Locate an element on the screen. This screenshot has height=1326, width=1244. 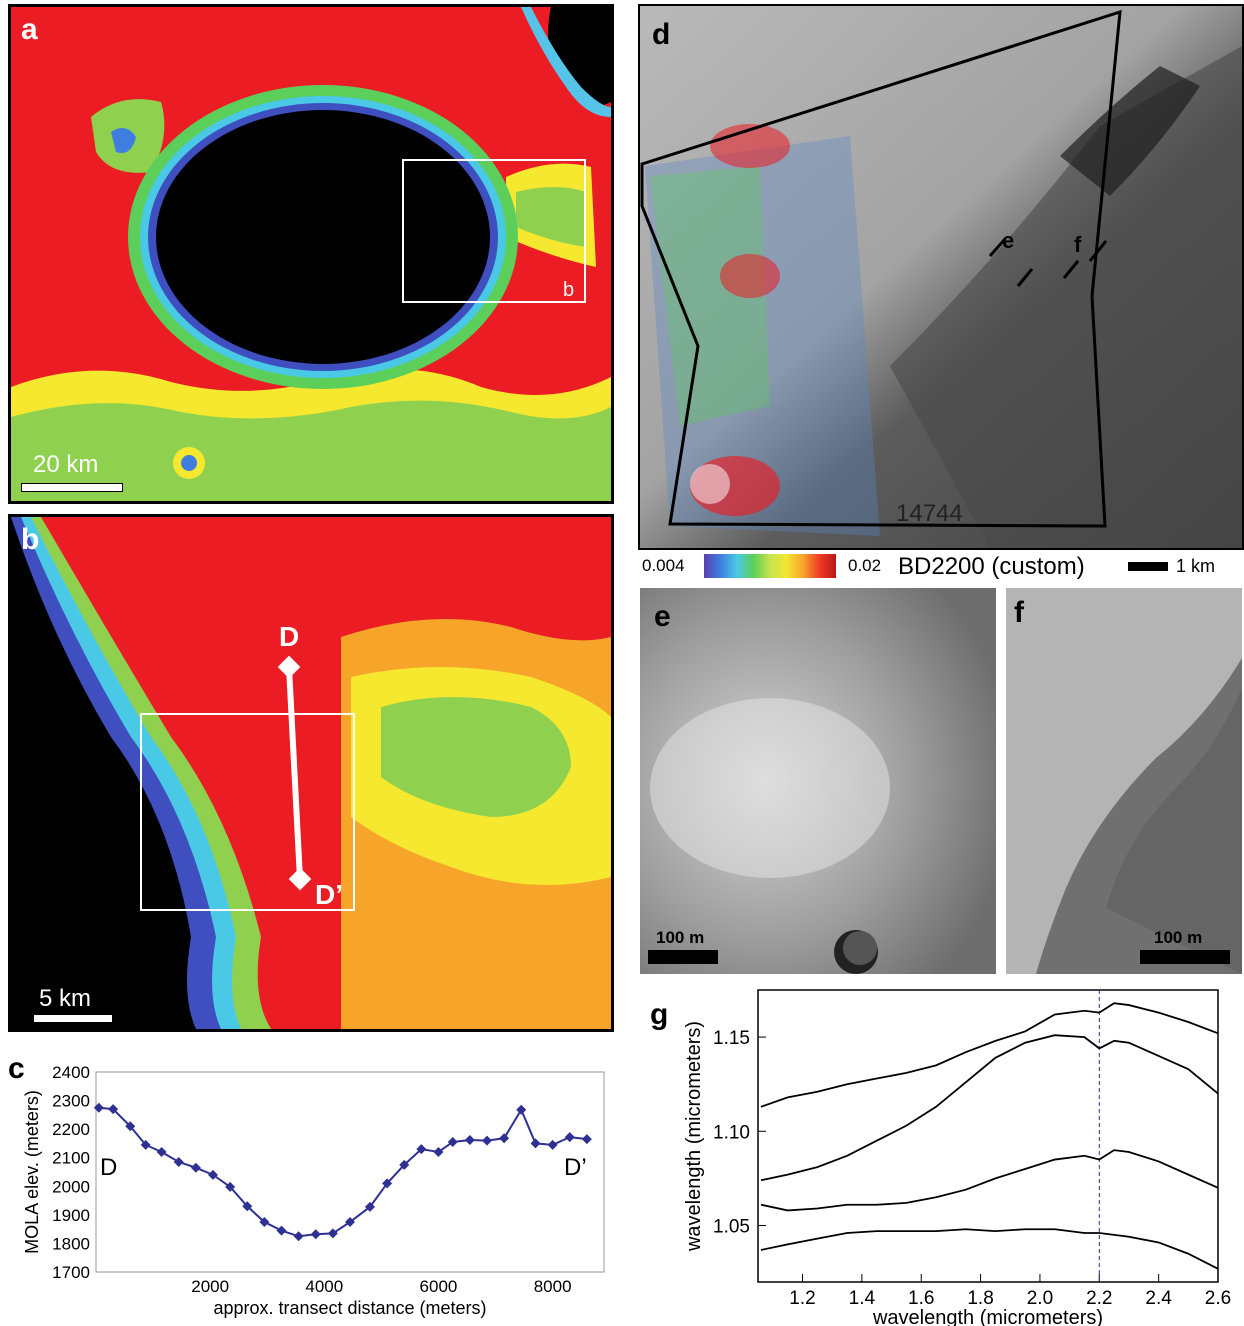
y-tick-label: 2200 is located at coordinates (71, 1129).